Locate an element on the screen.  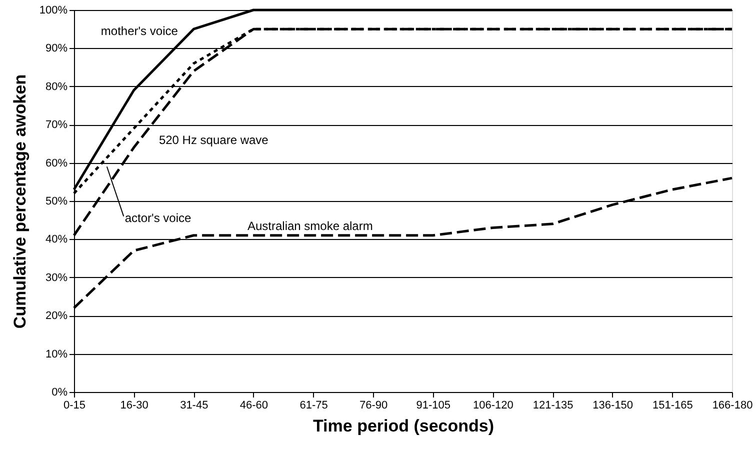
x-tick-label: 61-75 is located at coordinates (314, 406).